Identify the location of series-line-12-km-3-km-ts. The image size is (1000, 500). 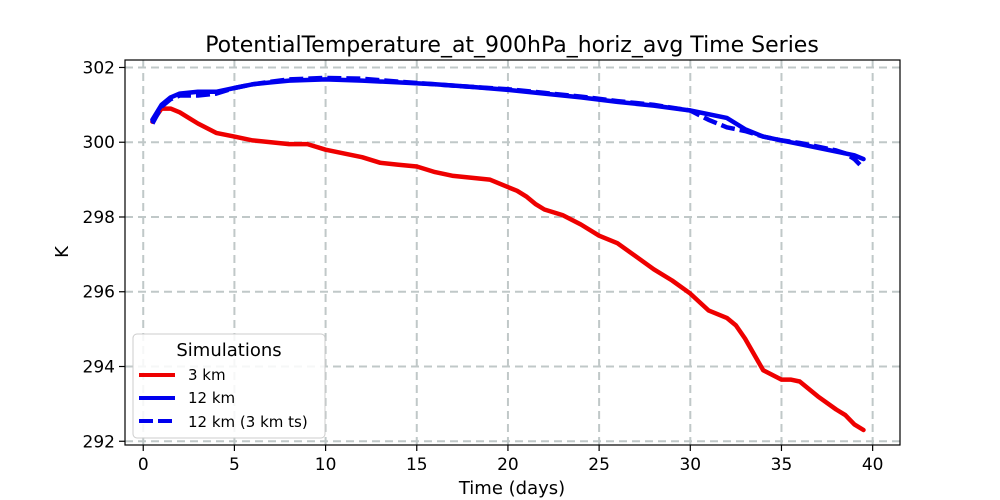
(506, 121).